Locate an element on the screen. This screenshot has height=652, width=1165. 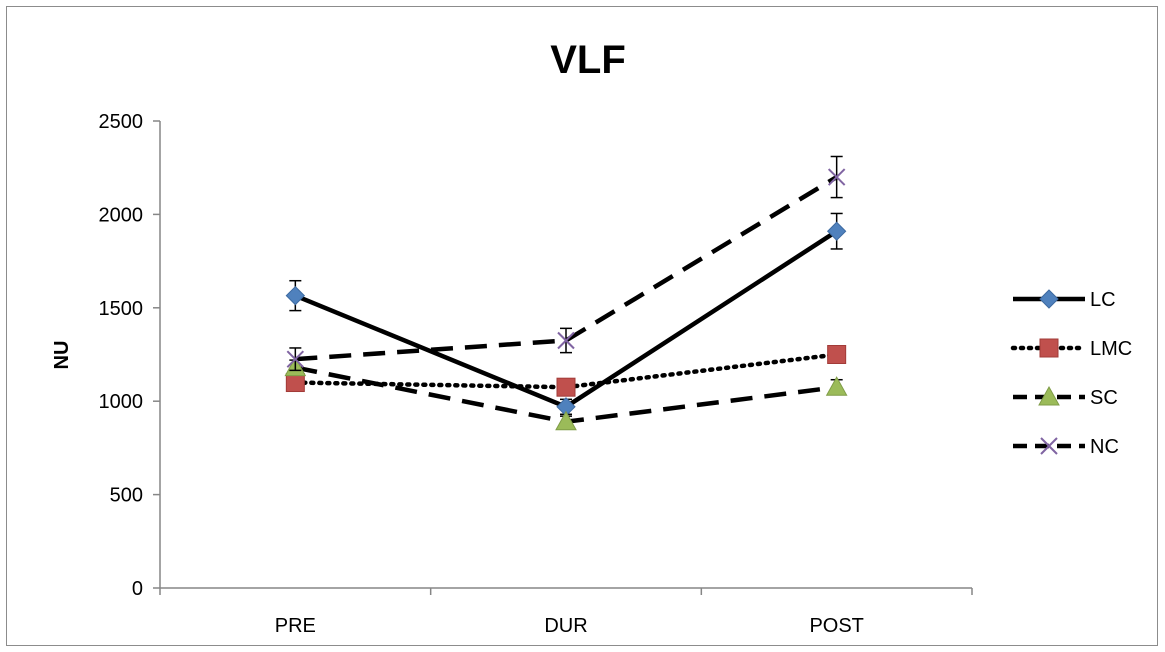
legend-label-sc: SC is located at coordinates (1104, 398).